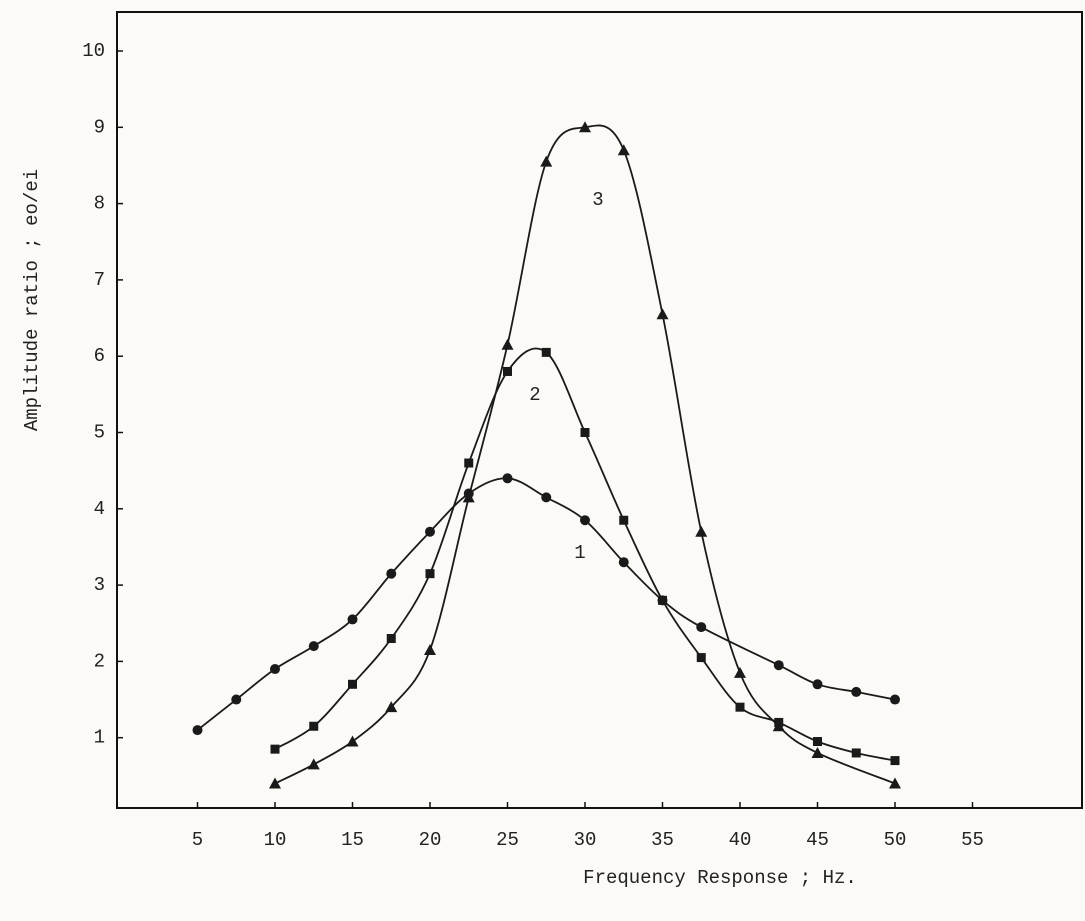  Describe the element at coordinates (93, 51) in the screenshot. I see `y-tick-label: 10` at that location.